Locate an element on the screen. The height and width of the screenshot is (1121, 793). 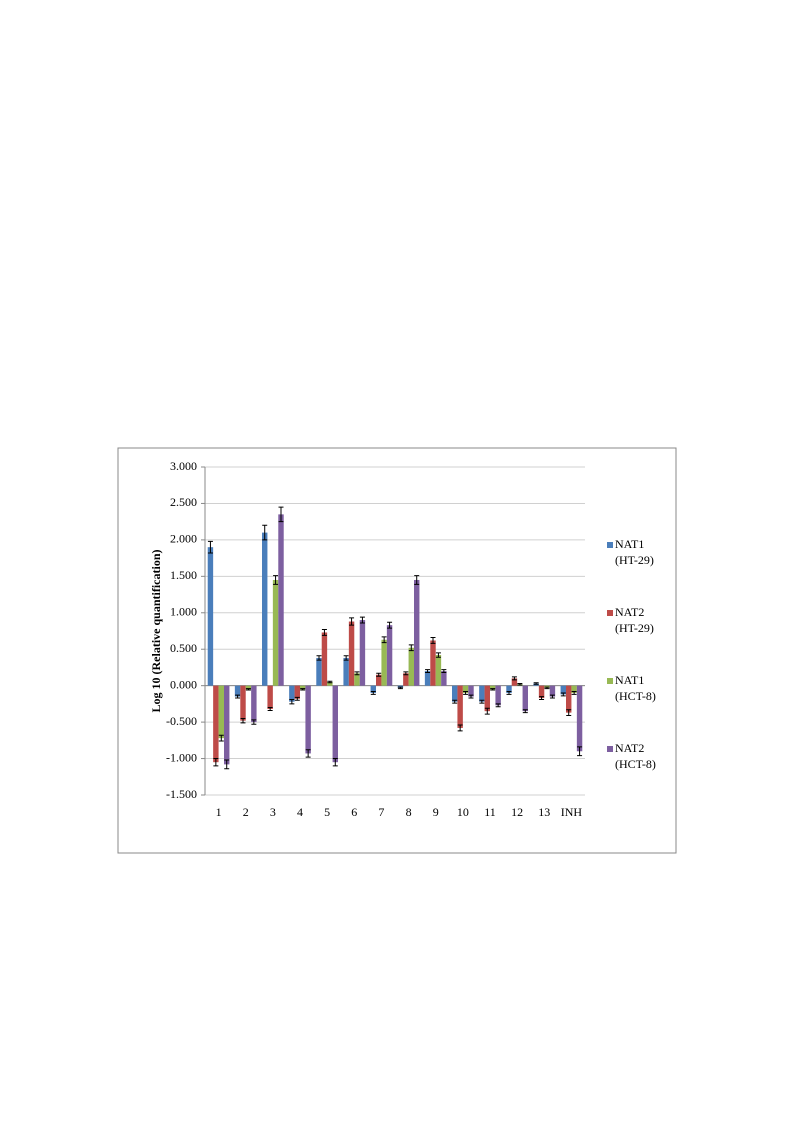
x-tick-label: 2 is located at coordinates (246, 812).